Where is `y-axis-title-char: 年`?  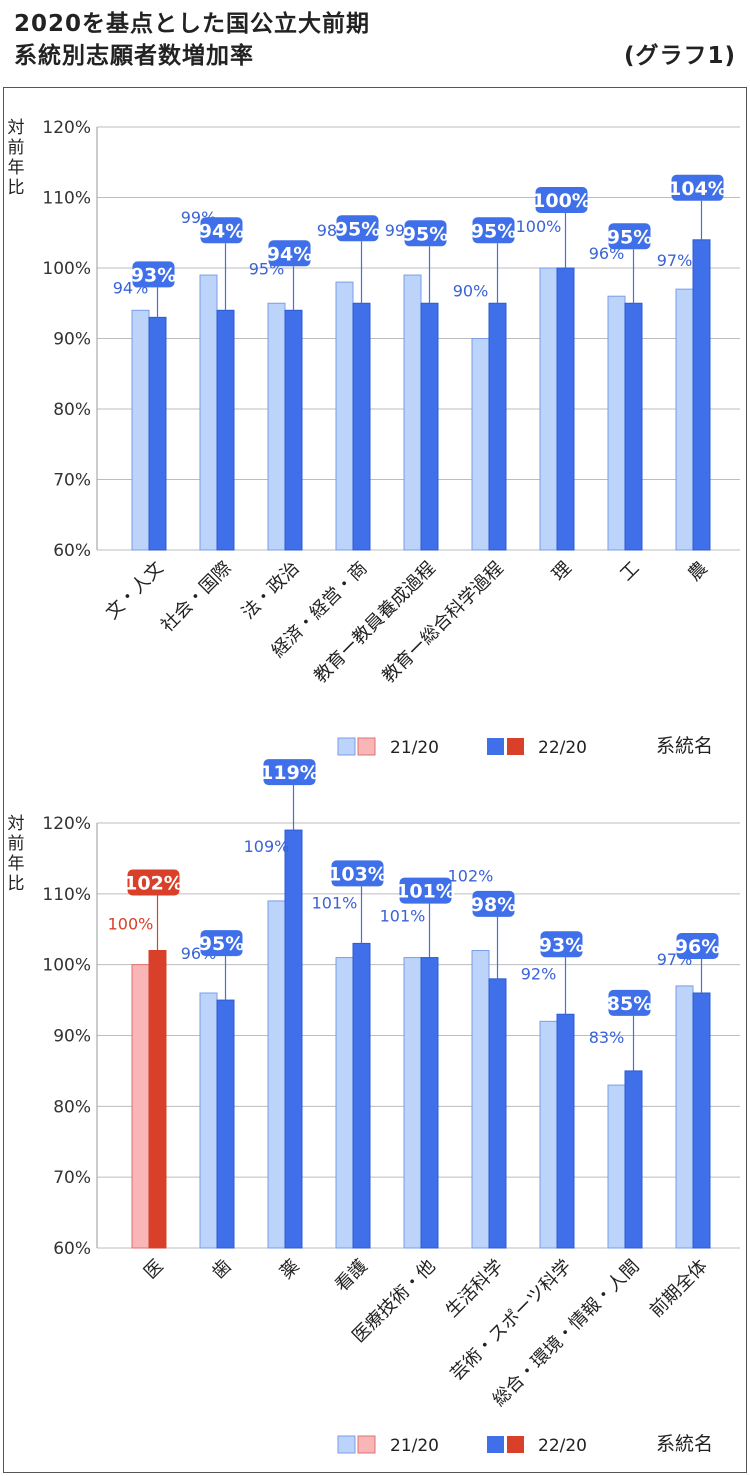 y-axis-title-char: 年 is located at coordinates (16, 168).